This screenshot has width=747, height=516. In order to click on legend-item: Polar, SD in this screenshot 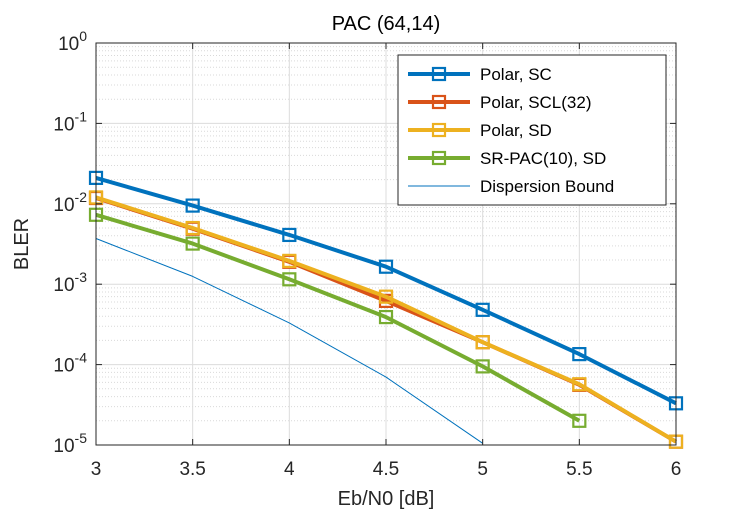, I will do `click(480, 130)`.